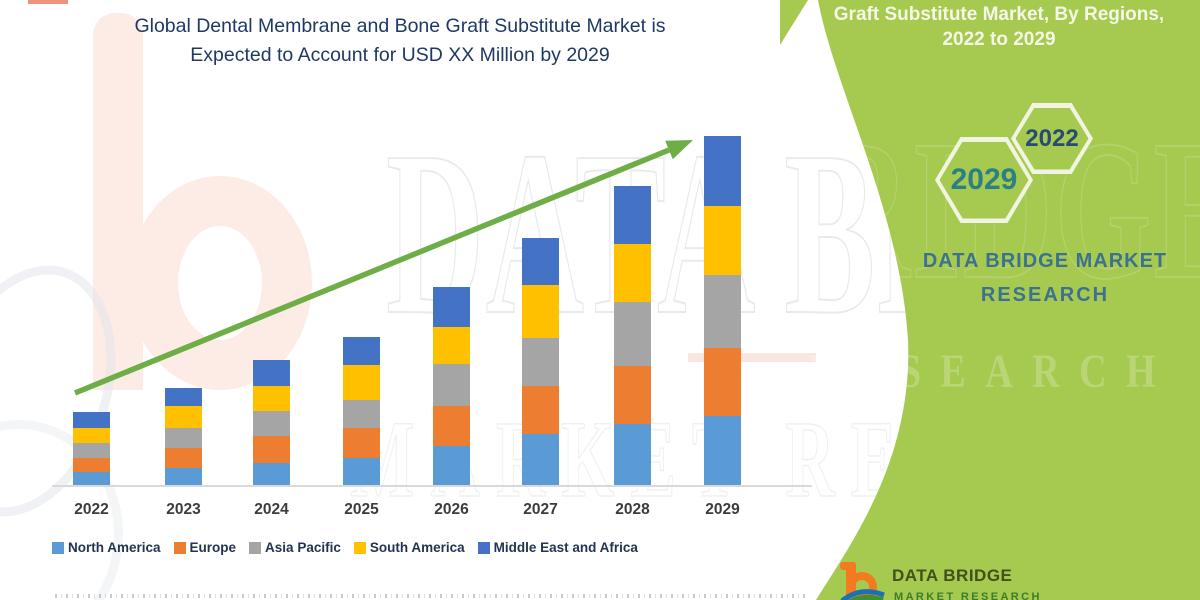 This screenshot has width=1200, height=600. I want to click on logo-wordmark-subline: MARKET RESEARCH, so click(968, 595).